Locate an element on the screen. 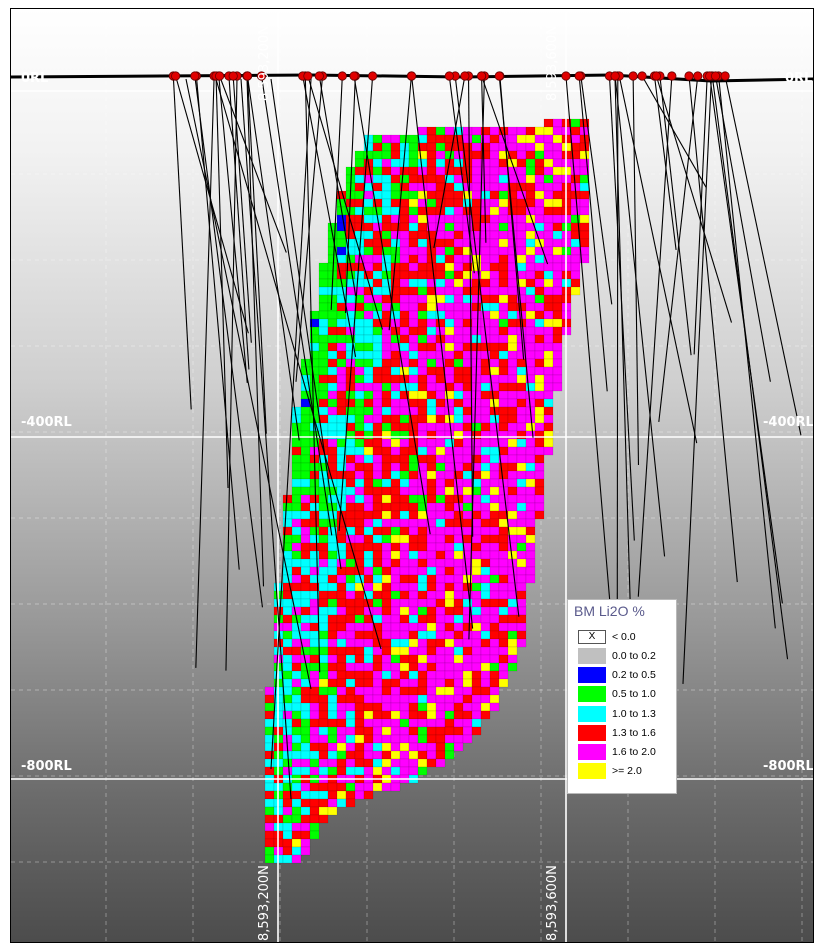  drill-collar-marker is located at coordinates (615, 76).